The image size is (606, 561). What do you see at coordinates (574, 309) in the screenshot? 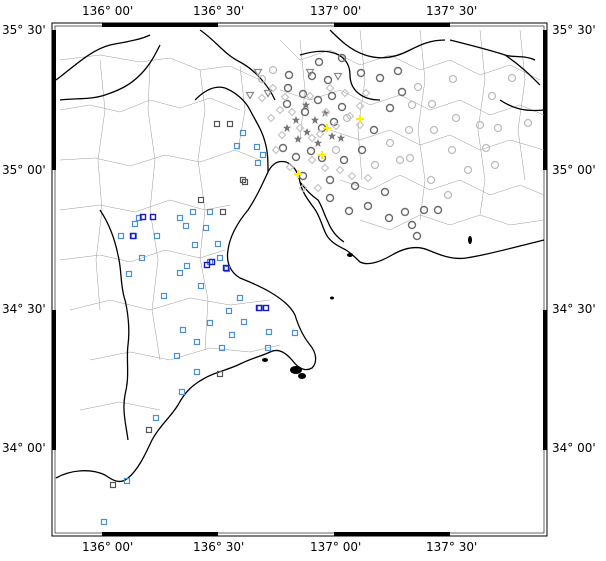
I see `lat-label-right-3: 34° 30'` at bounding box center [574, 309].